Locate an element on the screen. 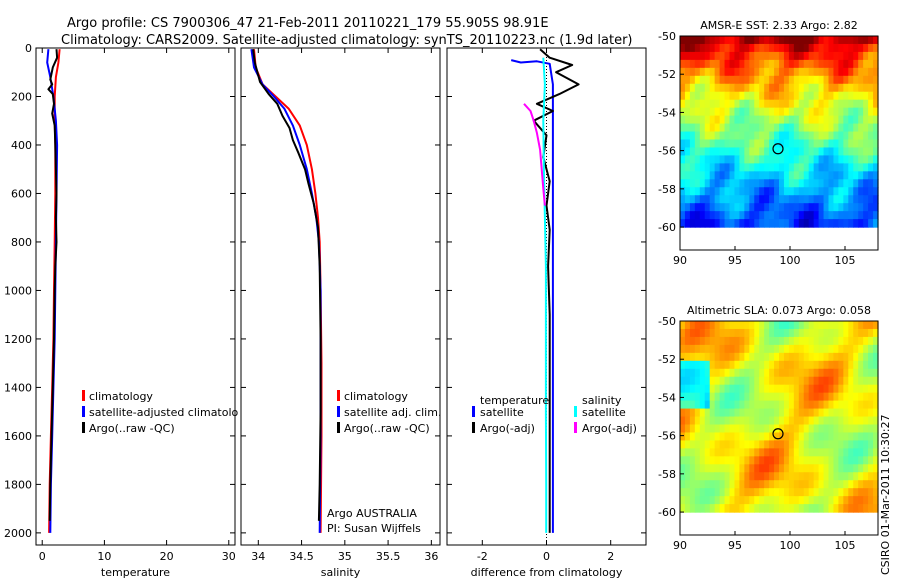 The image size is (900, 580). y-tick-label: -50 is located at coordinates (667, 36).